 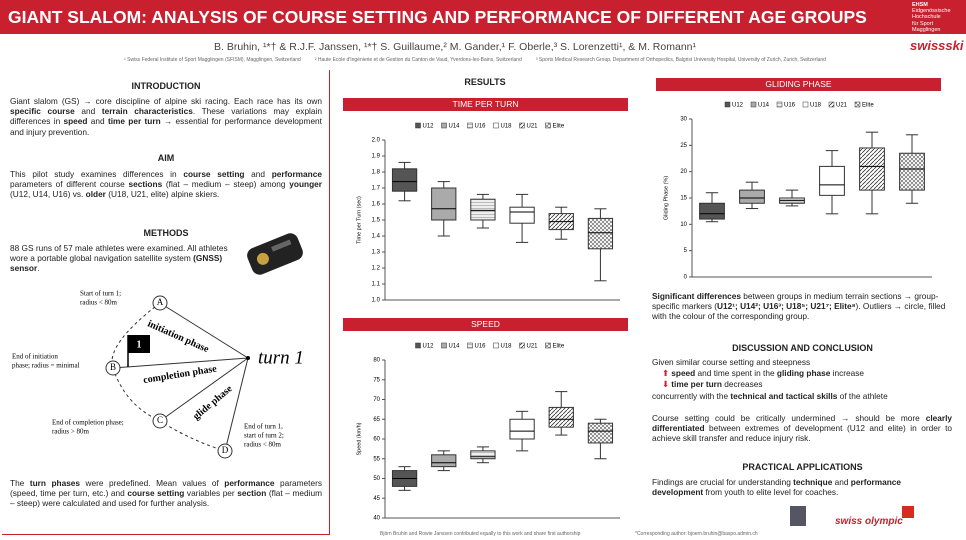 I want to click on y-tick-label: 1.3, so click(x=376, y=253).